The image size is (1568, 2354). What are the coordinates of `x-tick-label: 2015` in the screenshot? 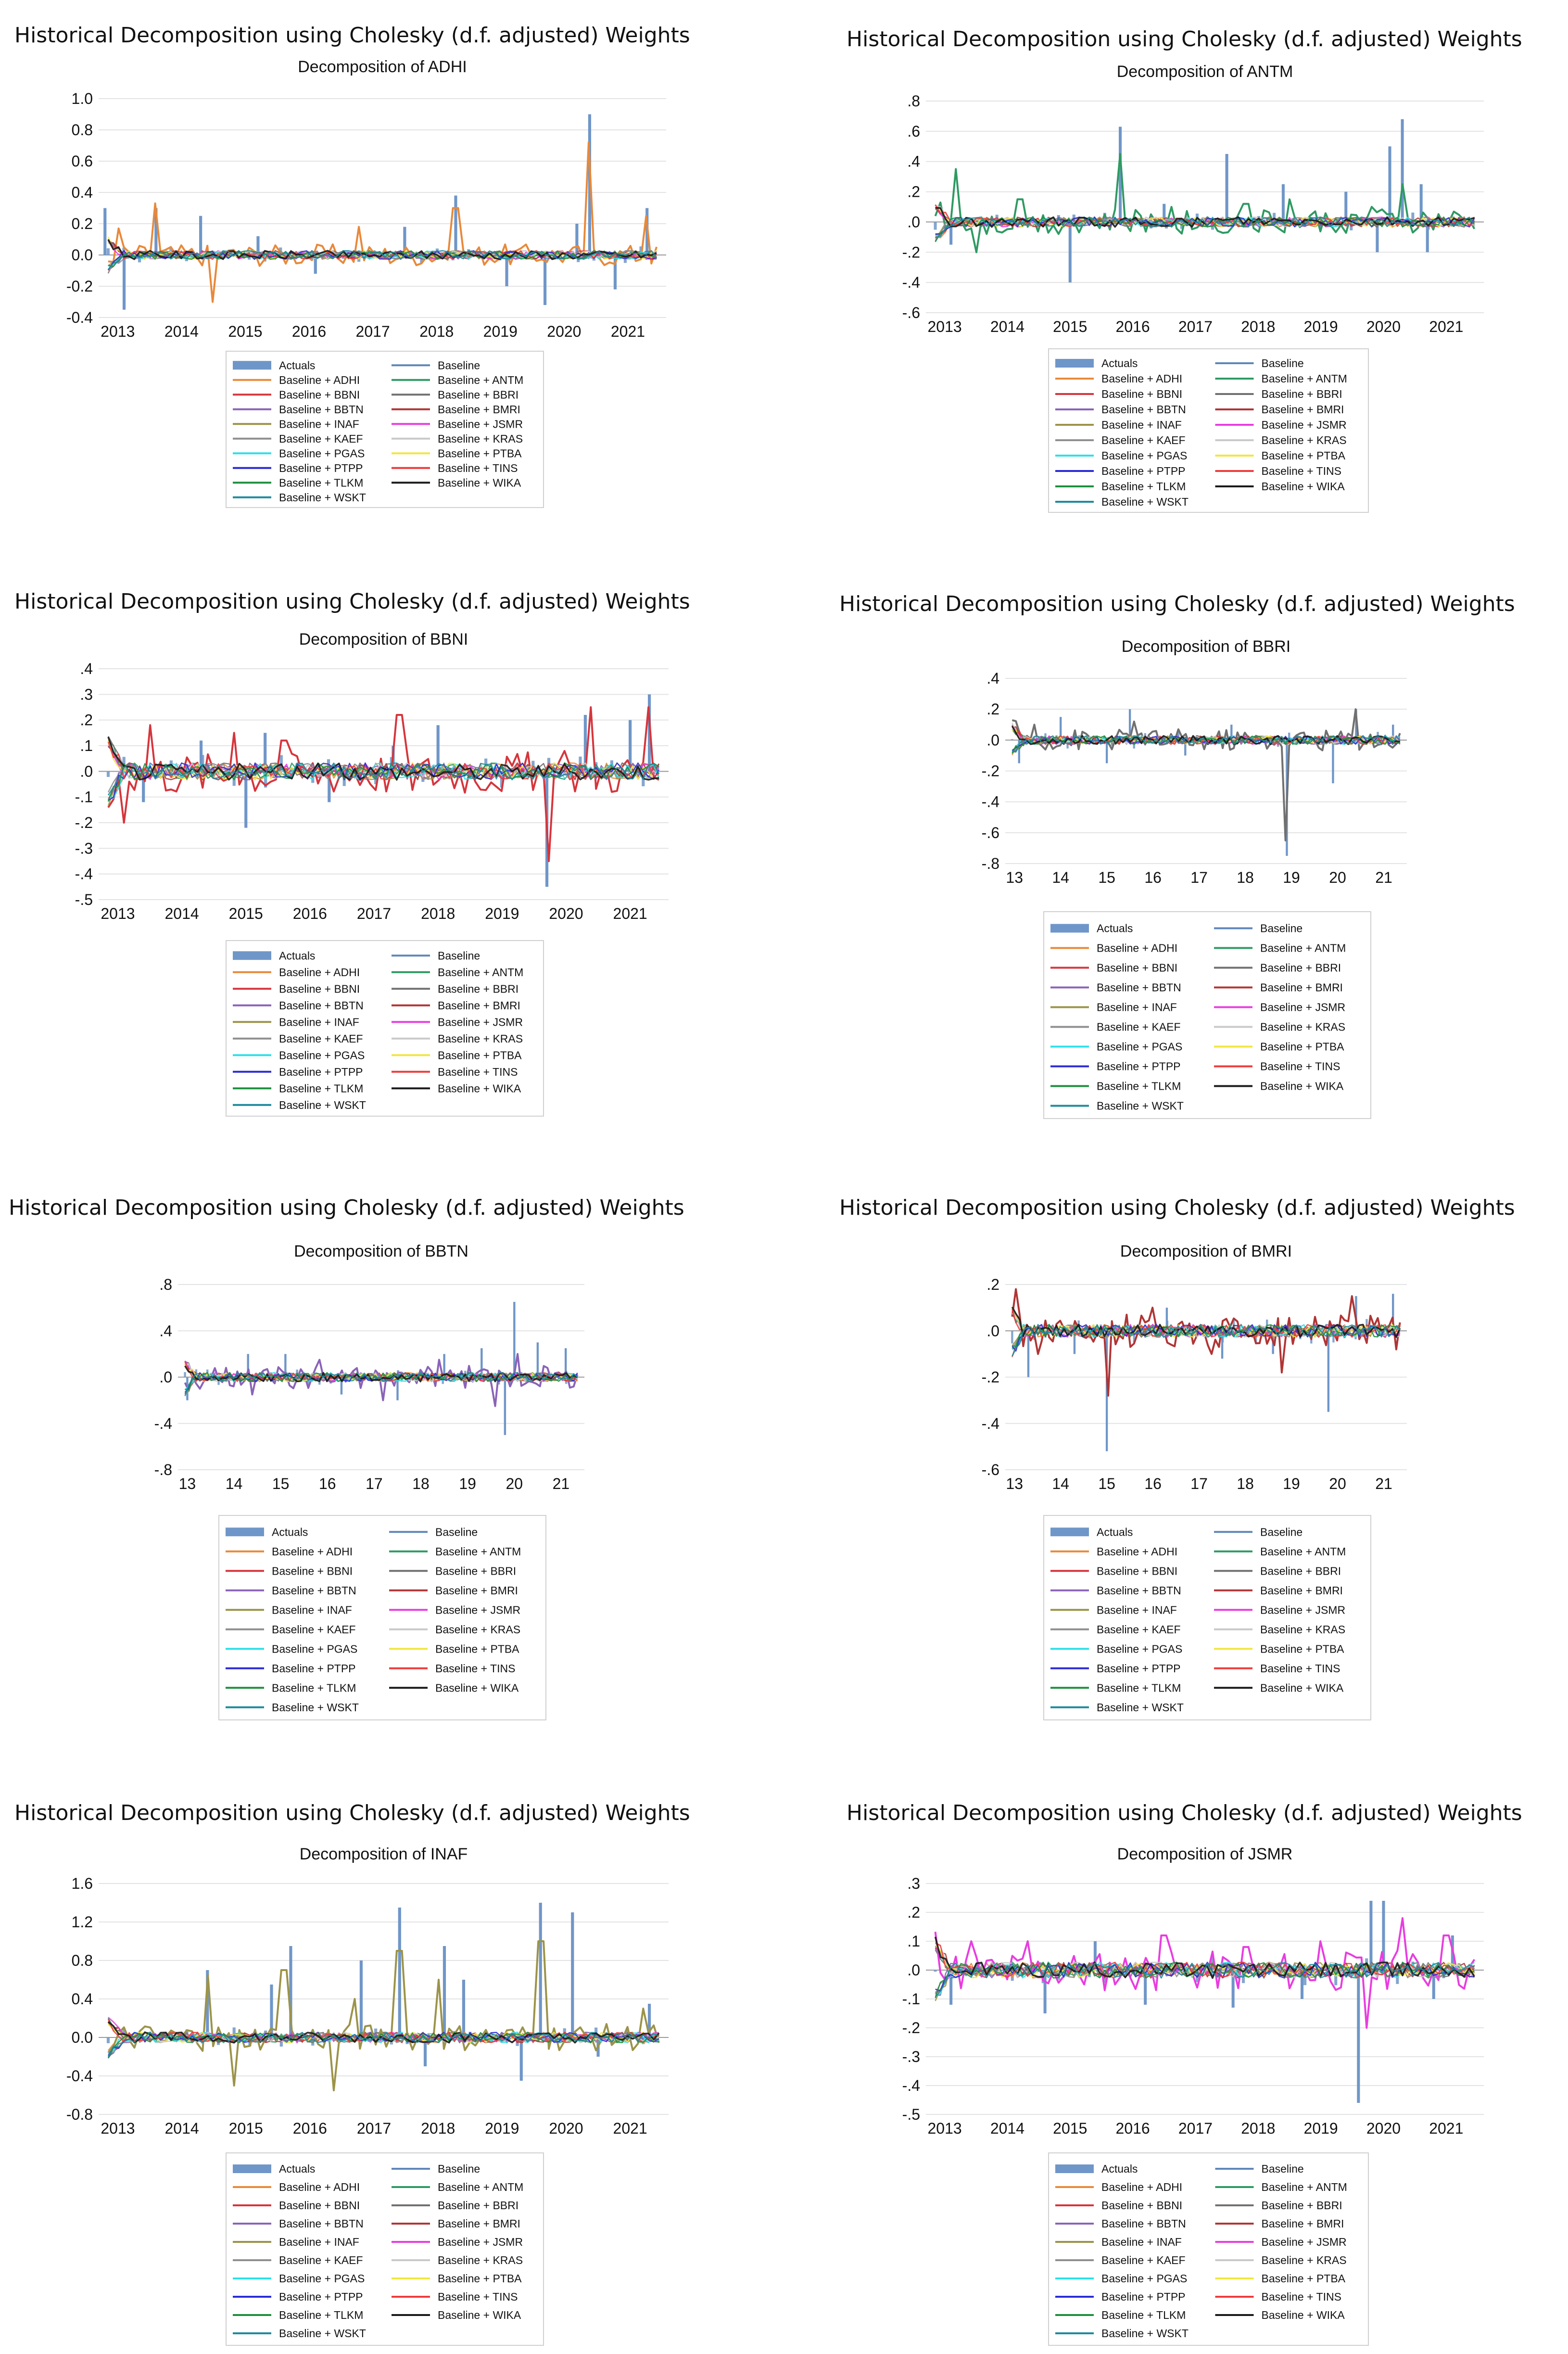 It's located at (1070, 326).